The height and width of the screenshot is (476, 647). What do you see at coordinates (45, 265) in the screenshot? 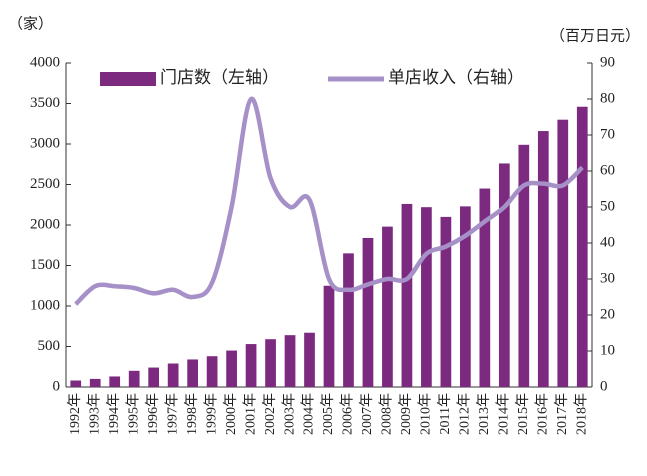
I see `y-tick-label: 1500` at bounding box center [45, 265].